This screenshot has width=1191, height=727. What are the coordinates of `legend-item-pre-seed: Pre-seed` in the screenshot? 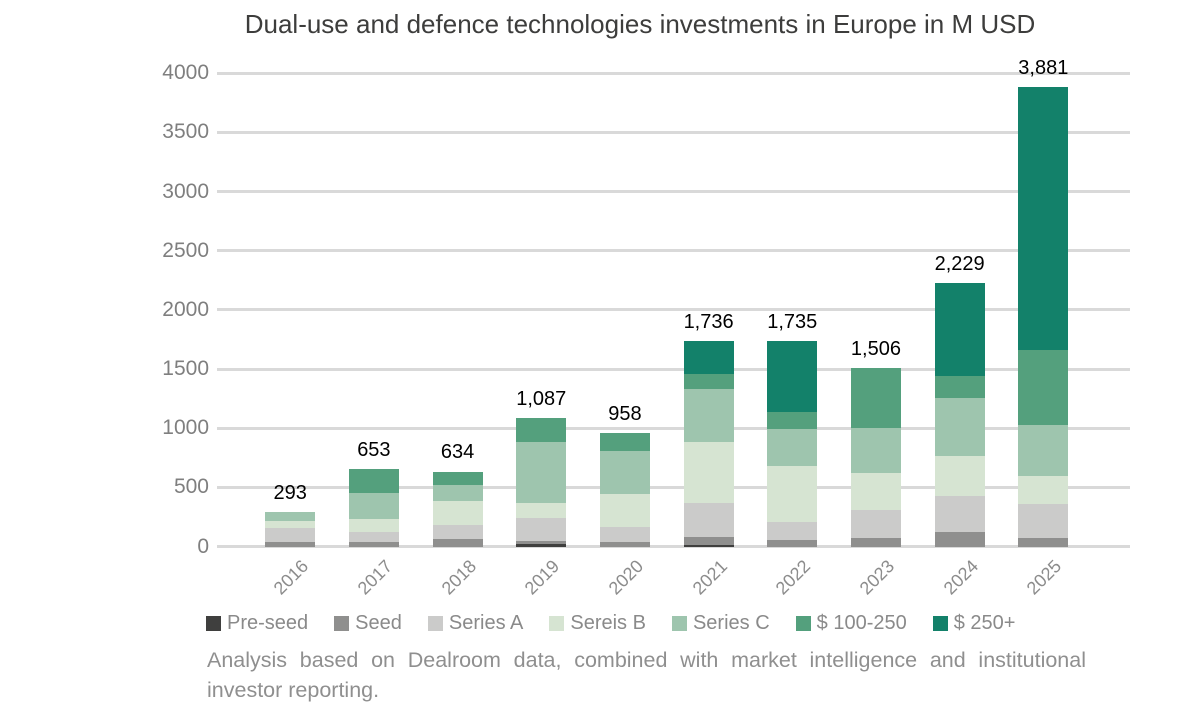 It's located at (257, 623).